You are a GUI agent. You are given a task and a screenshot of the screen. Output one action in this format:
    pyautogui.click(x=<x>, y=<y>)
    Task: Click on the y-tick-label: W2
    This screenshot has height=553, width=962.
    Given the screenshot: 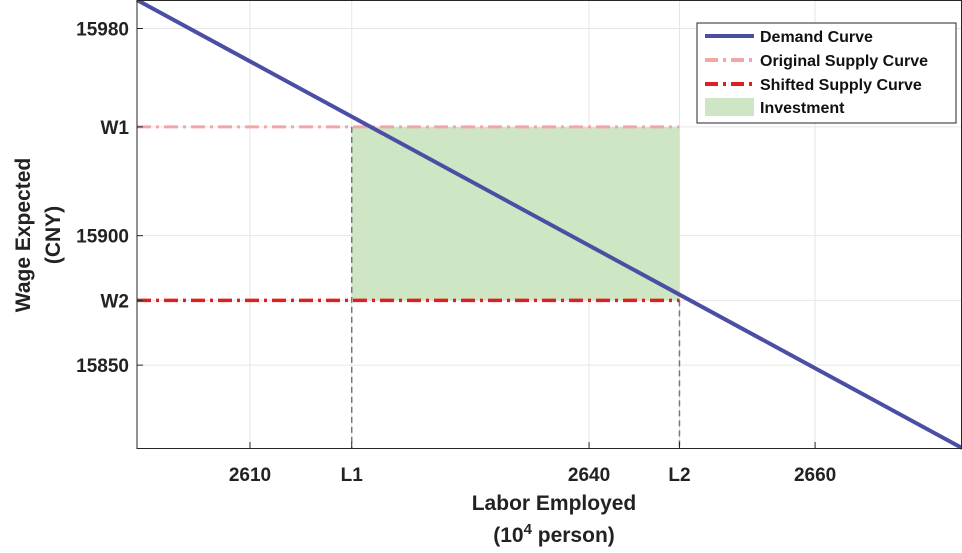 What is the action you would take?
    pyautogui.click(x=115, y=301)
    